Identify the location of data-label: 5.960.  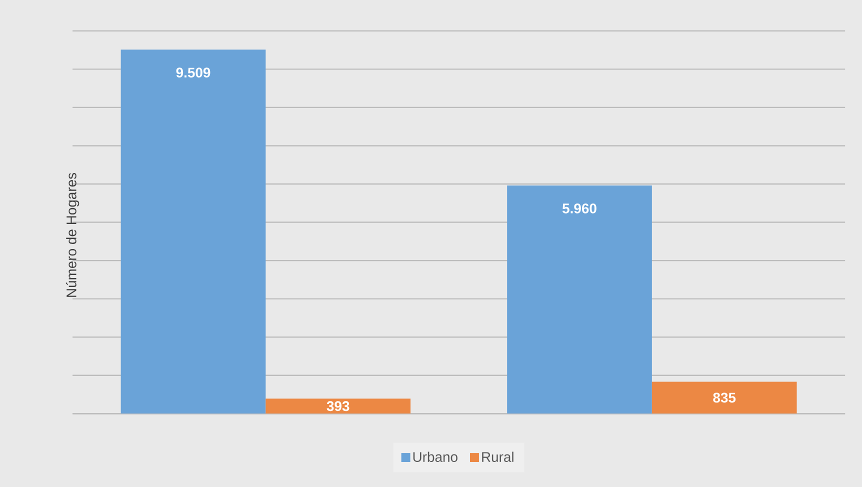
(579, 208).